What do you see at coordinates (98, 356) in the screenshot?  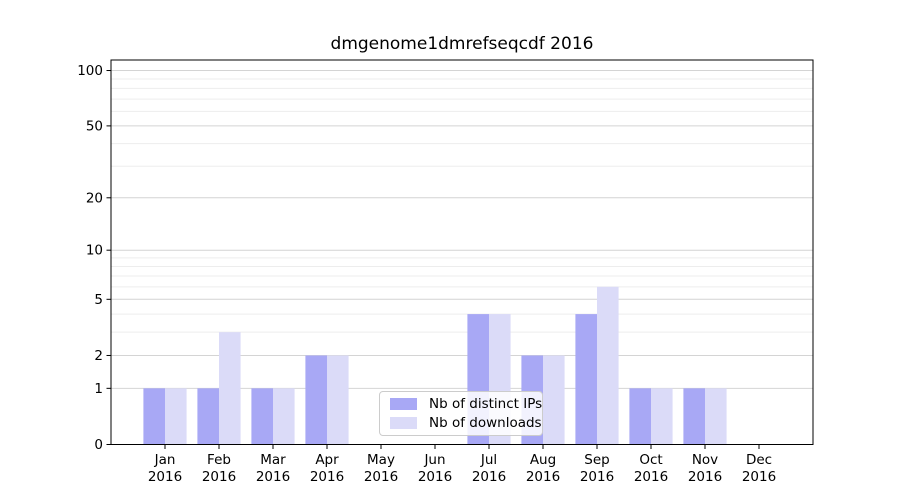 I see `y-tick-label: 2` at bounding box center [98, 356].